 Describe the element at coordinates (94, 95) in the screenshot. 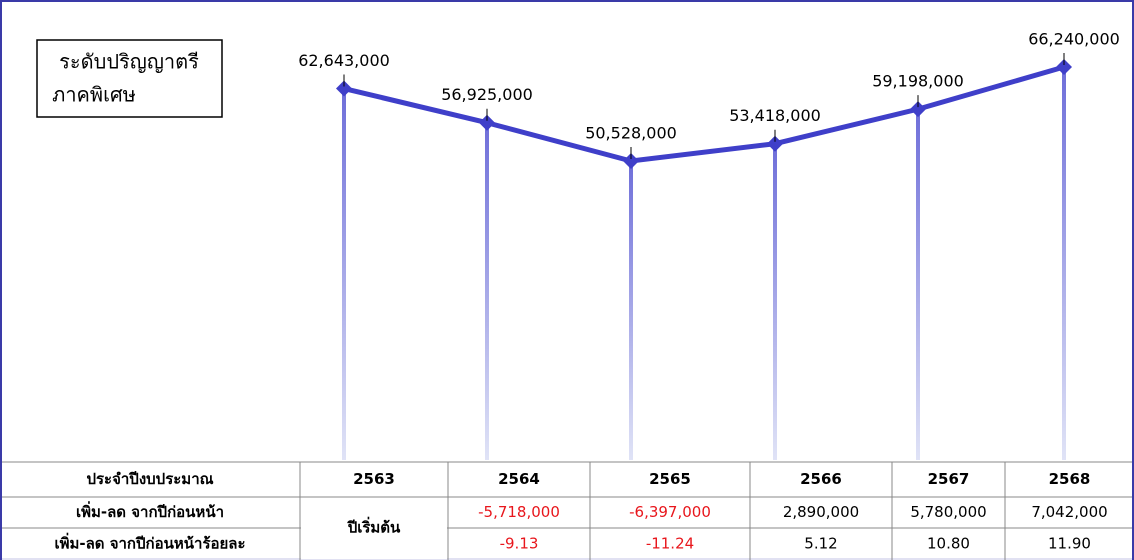

I see `chart-title: ภาคพิเศษ` at that location.